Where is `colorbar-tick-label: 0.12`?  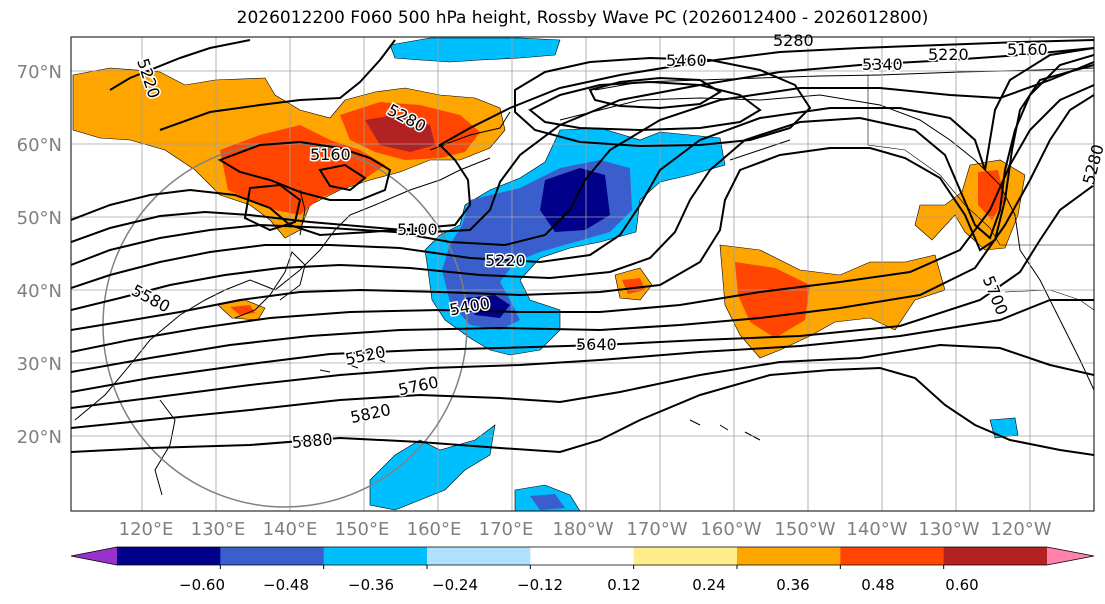 colorbar-tick-label: 0.12 is located at coordinates (623, 585).